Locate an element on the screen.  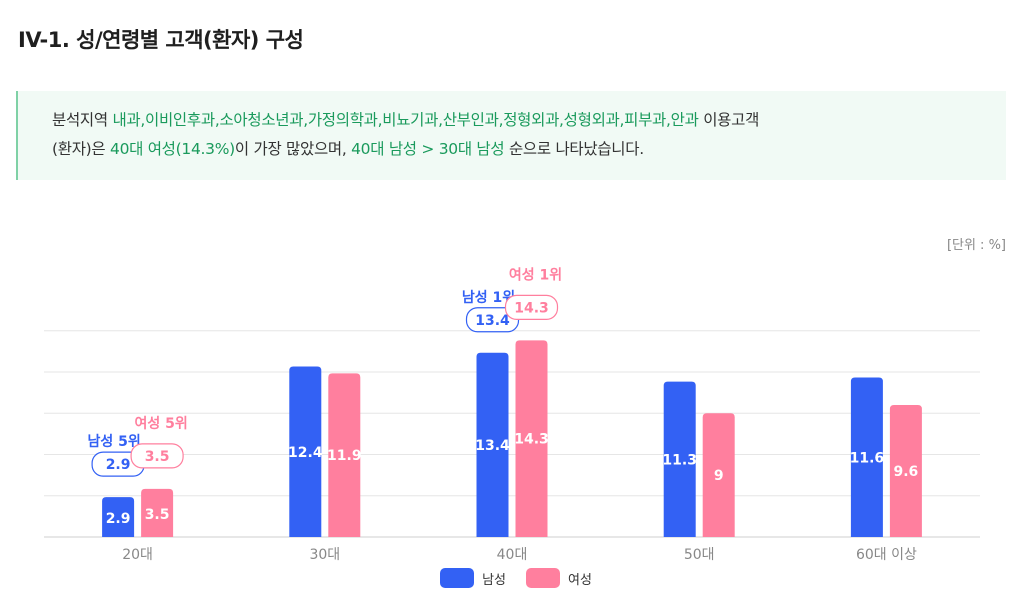
callout-value: 3.5 is located at coordinates (157, 457).